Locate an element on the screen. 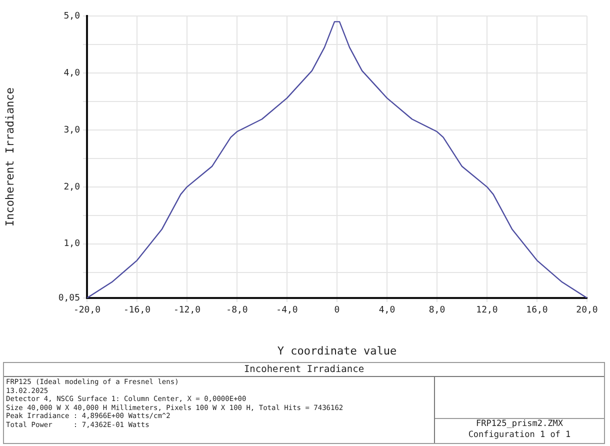  text: FRP125_prism2.ZMX is located at coordinates (519, 424).